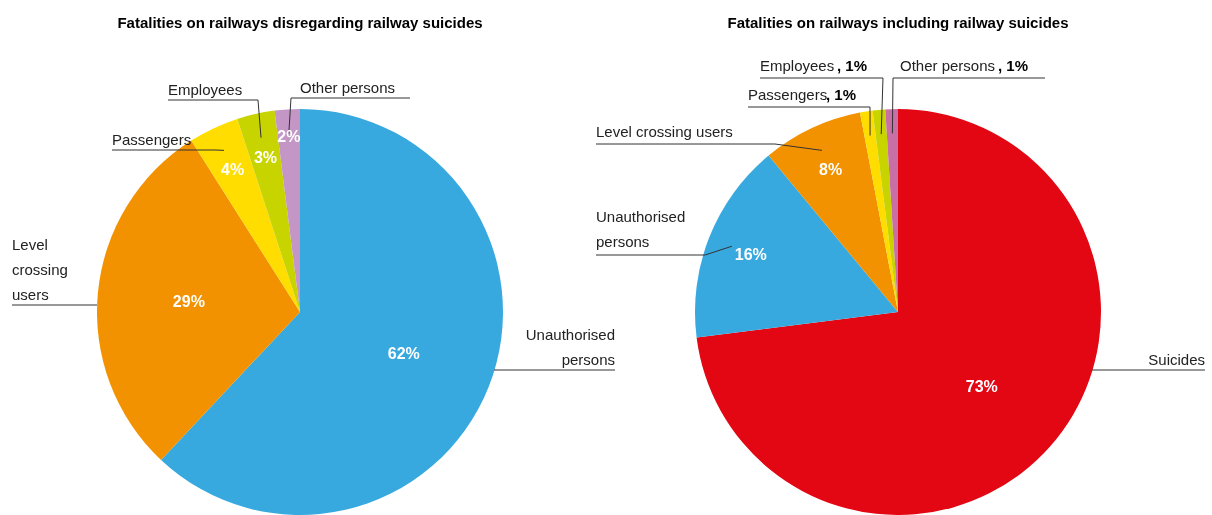 This screenshot has width=1212, height=515. Describe the element at coordinates (289, 136) in the screenshot. I see `data-label: 2%` at that location.